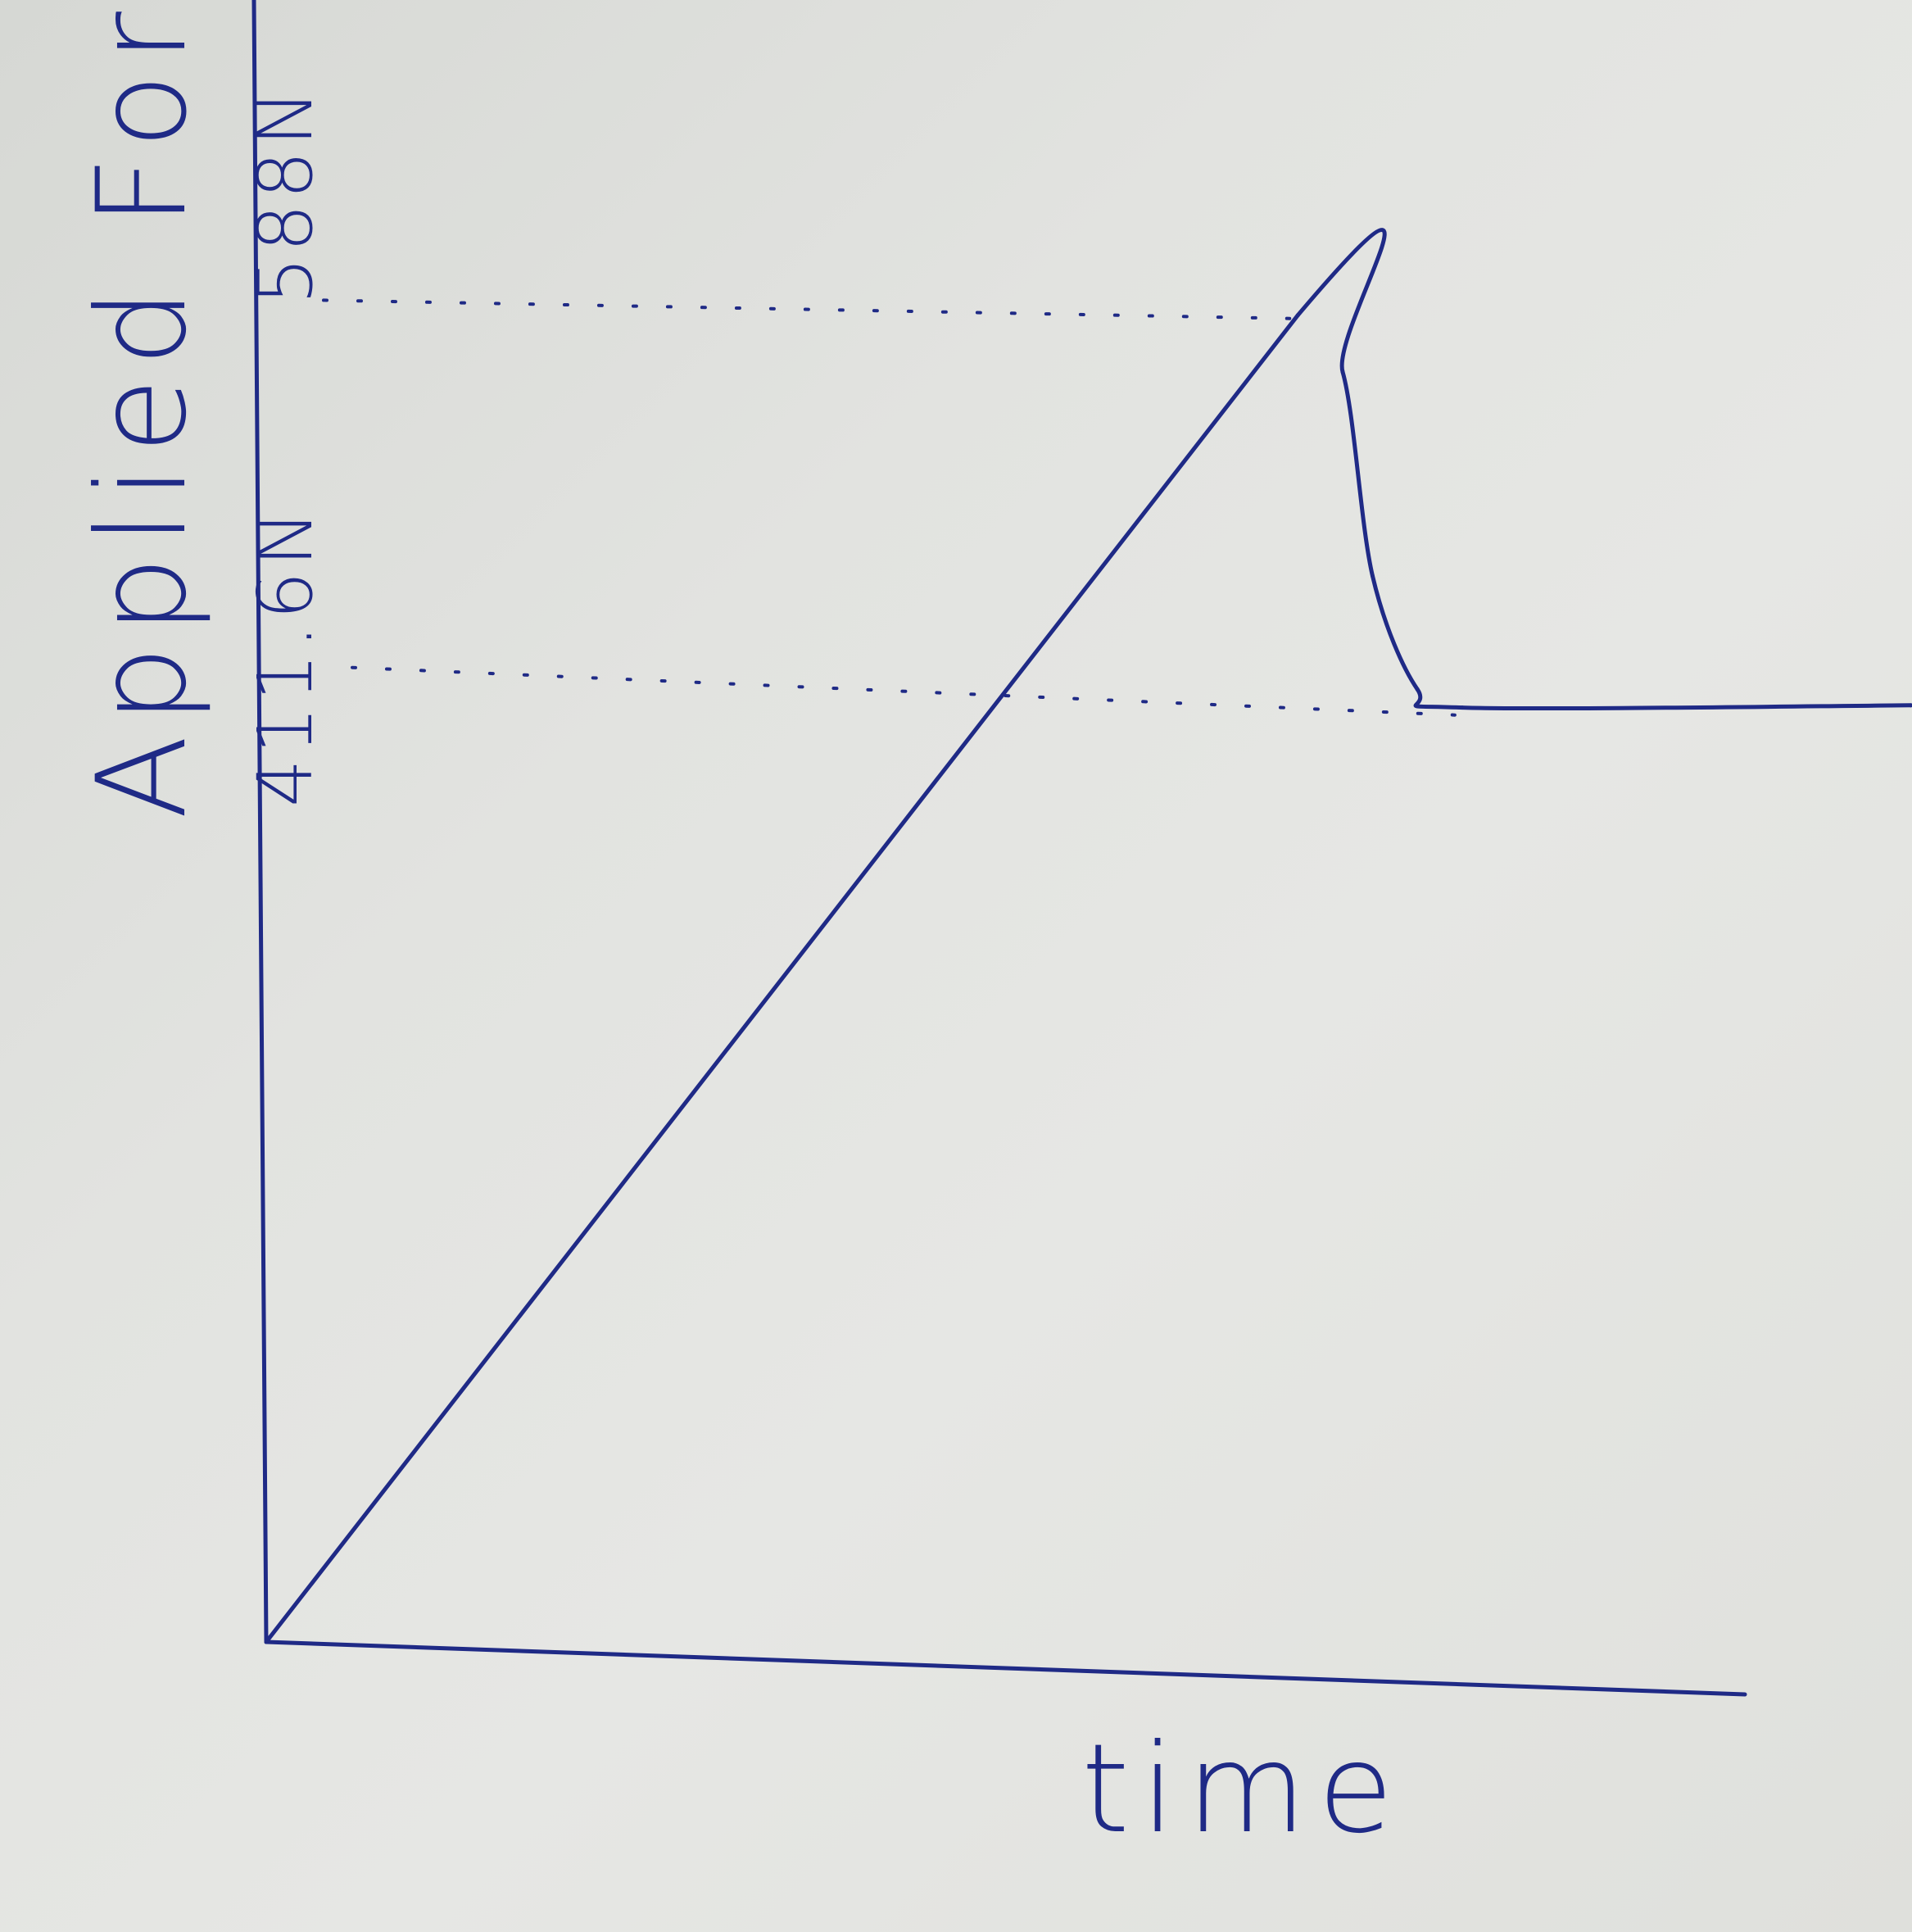 This screenshot has width=1912, height=1932. Describe the element at coordinates (1005, 1668) in the screenshot. I see `x-axis-line` at that location.